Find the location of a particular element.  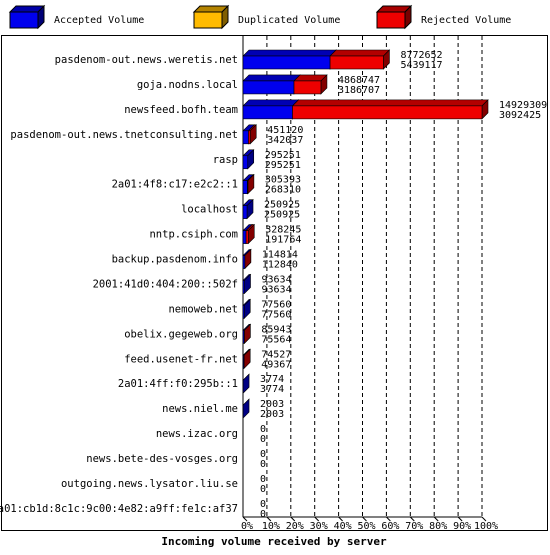

x-tick-label: 30% is located at coordinates (319, 526).